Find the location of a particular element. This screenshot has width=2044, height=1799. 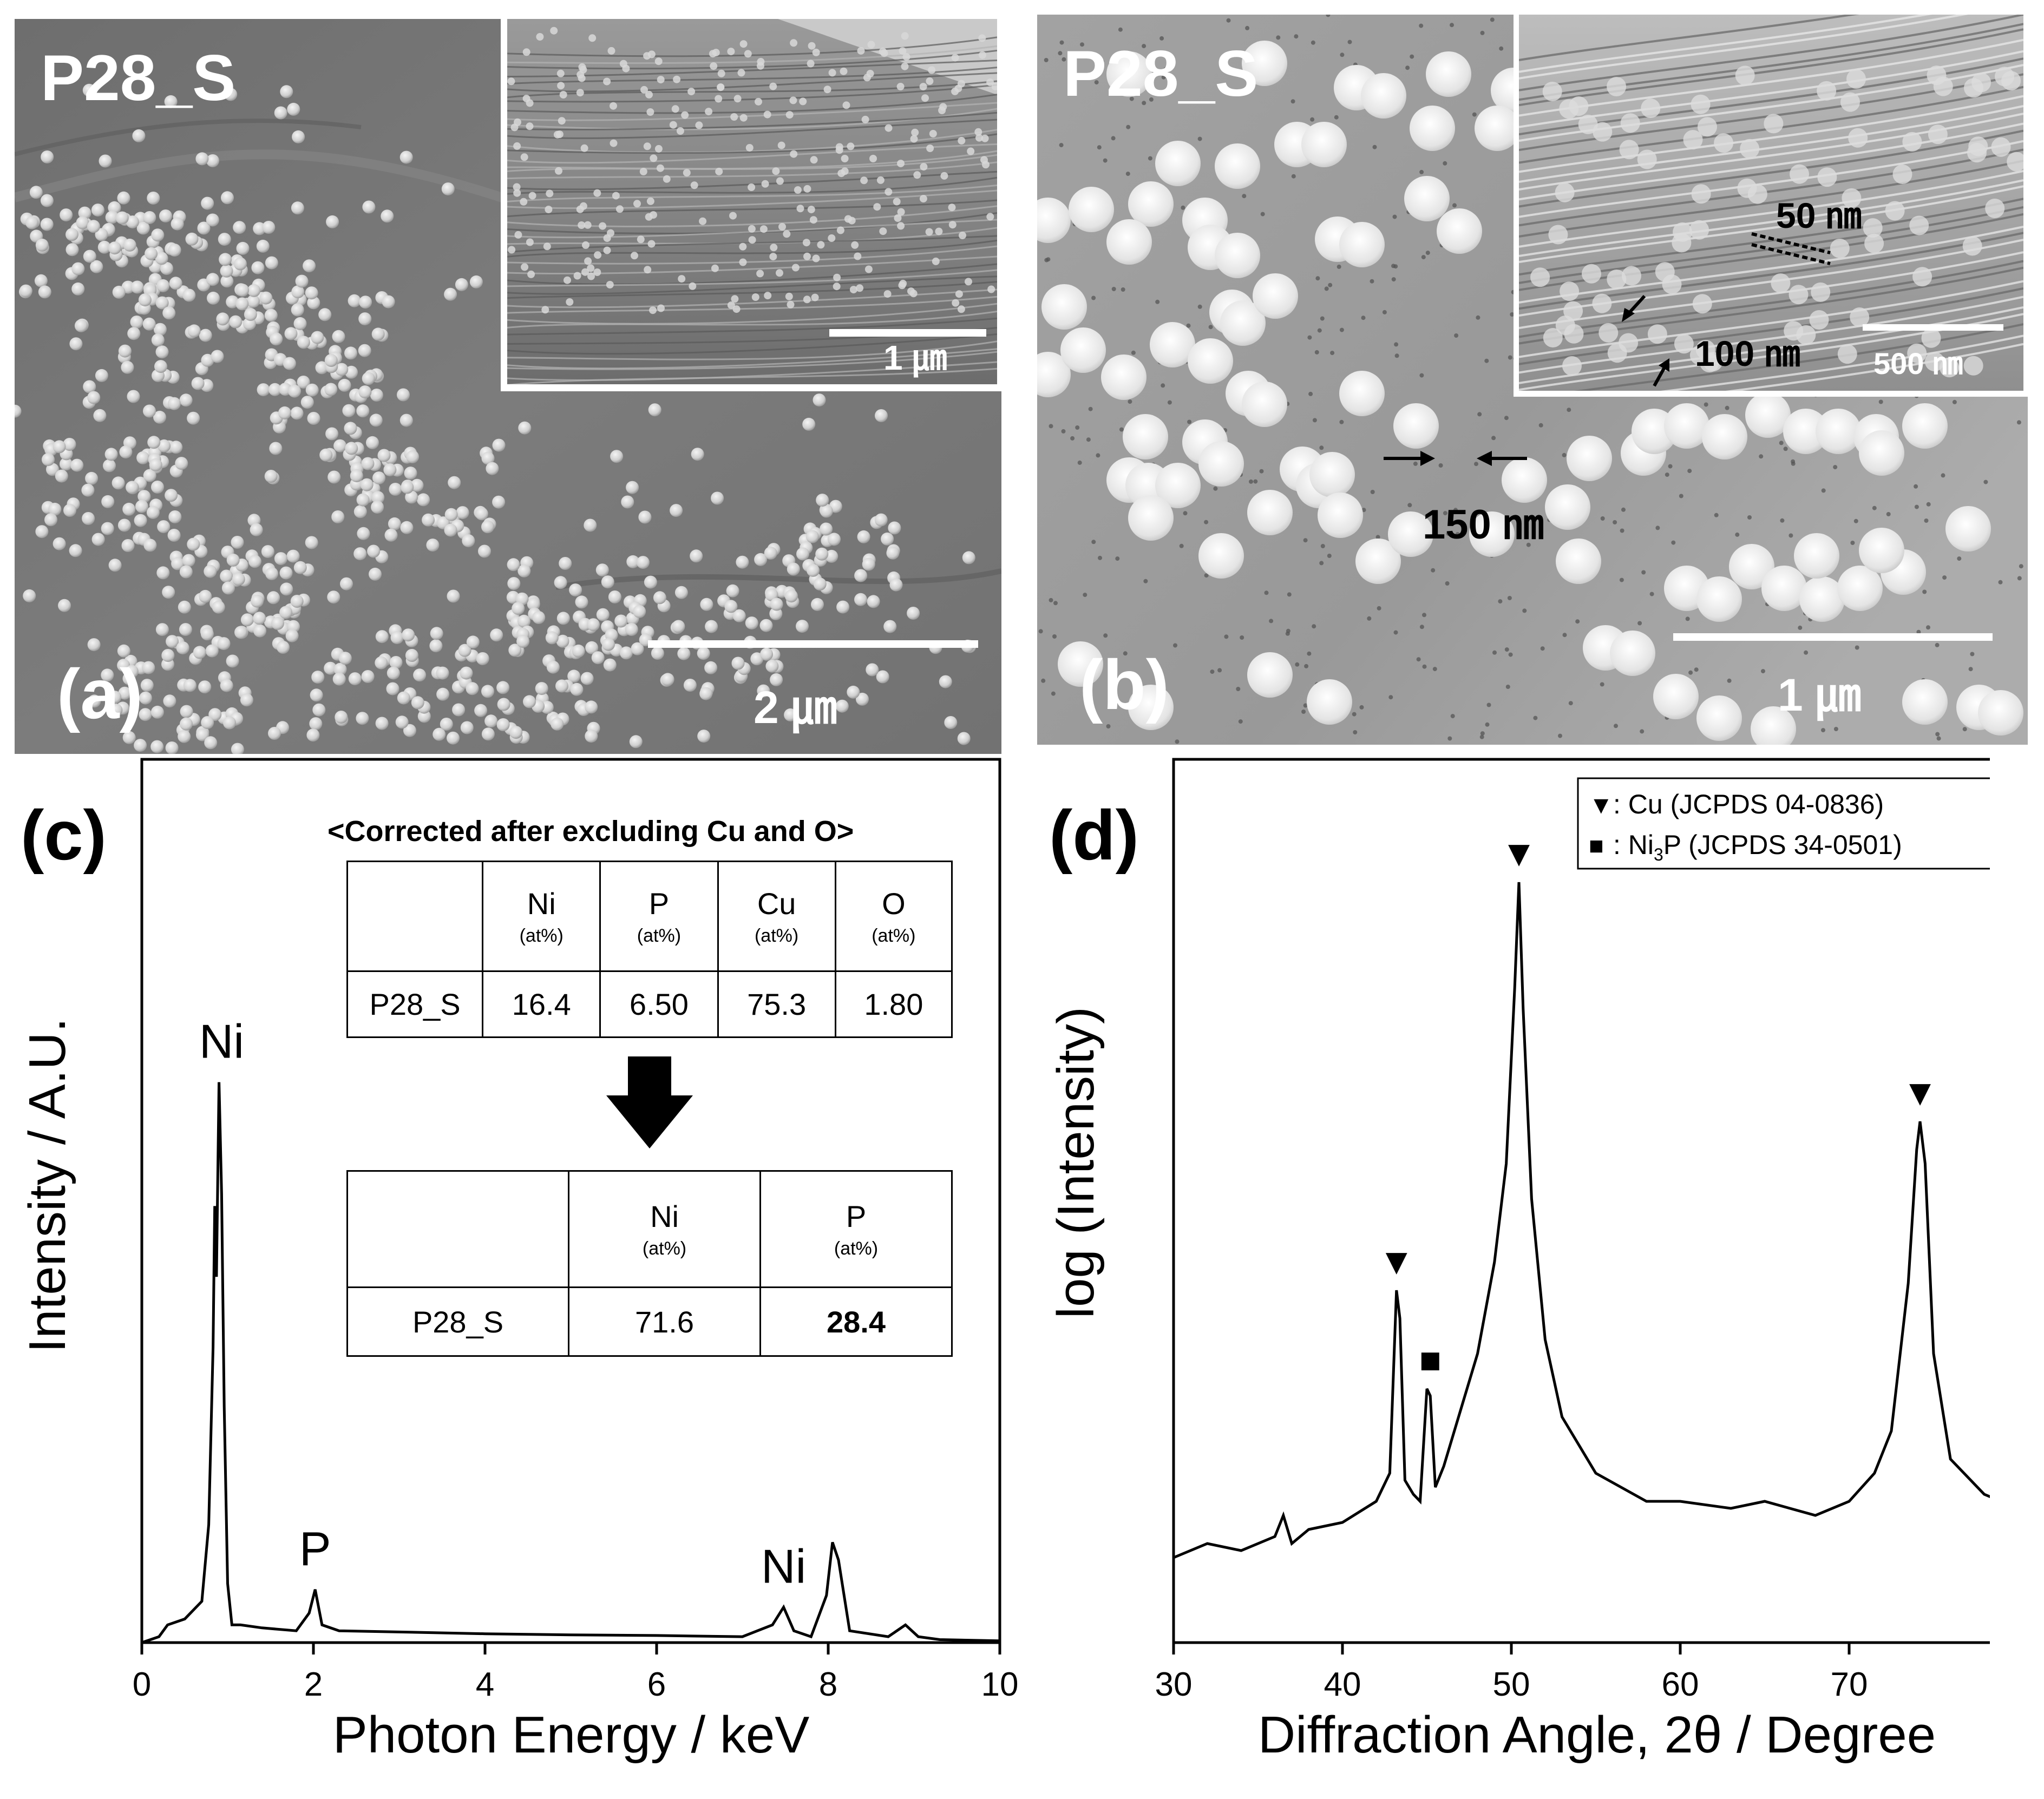

sample-label-a: P28_S is located at coordinates (138, 78).